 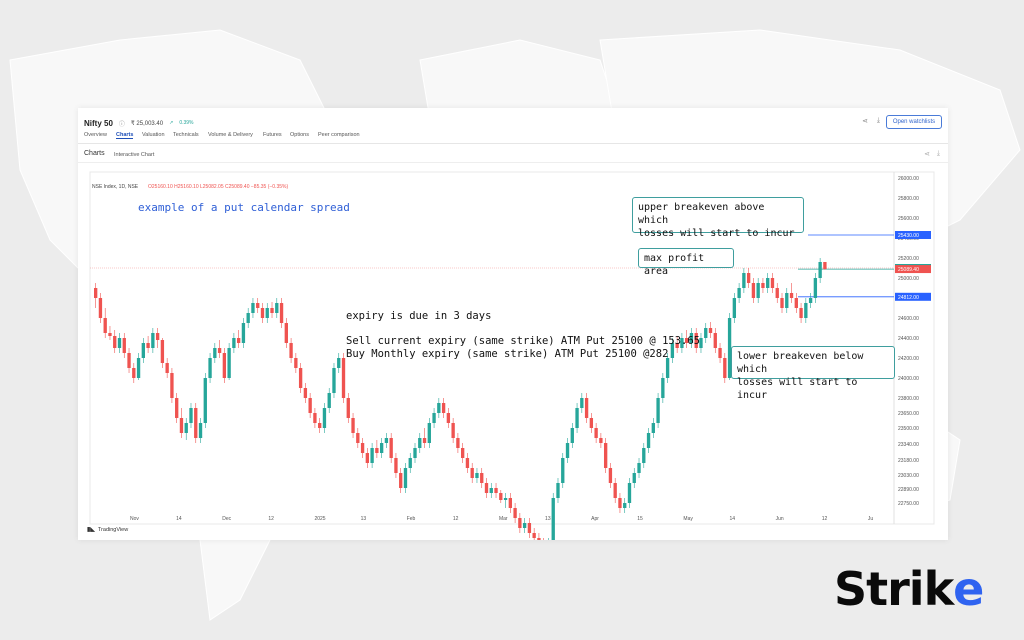 What do you see at coordinates (339, 135) in the screenshot?
I see `tab-peer-comparison: Peer comparison` at bounding box center [339, 135].